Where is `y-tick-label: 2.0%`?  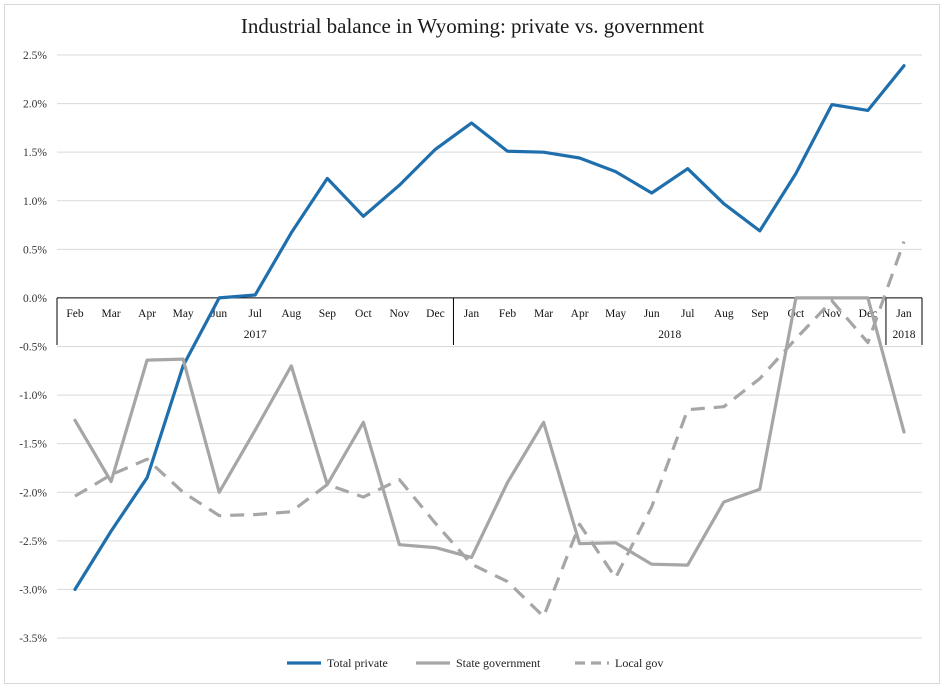
y-tick-label: 2.0% is located at coordinates (35, 105).